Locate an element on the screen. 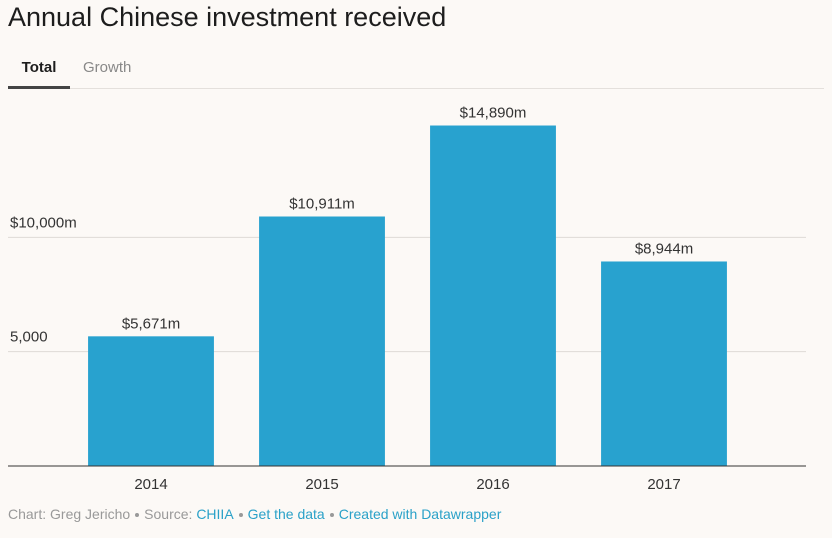 Image resolution: width=832 pixels, height=538 pixels. x-tick-label: 2016 is located at coordinates (492, 484).